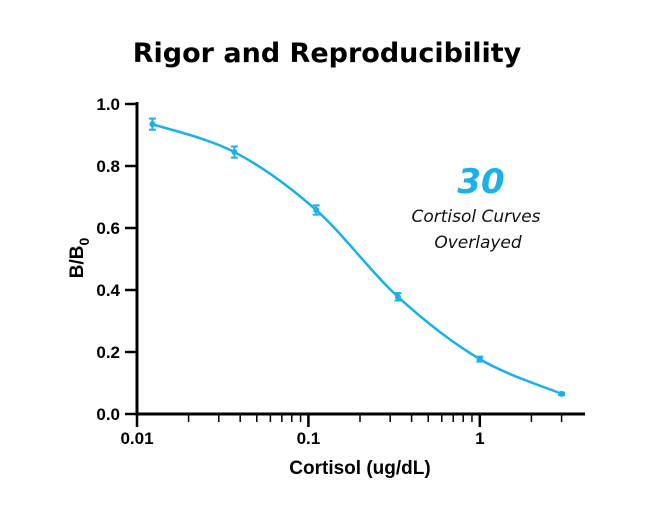 The width and height of the screenshot is (648, 511). I want to click on y-tick-label: 0.0, so click(108, 414).